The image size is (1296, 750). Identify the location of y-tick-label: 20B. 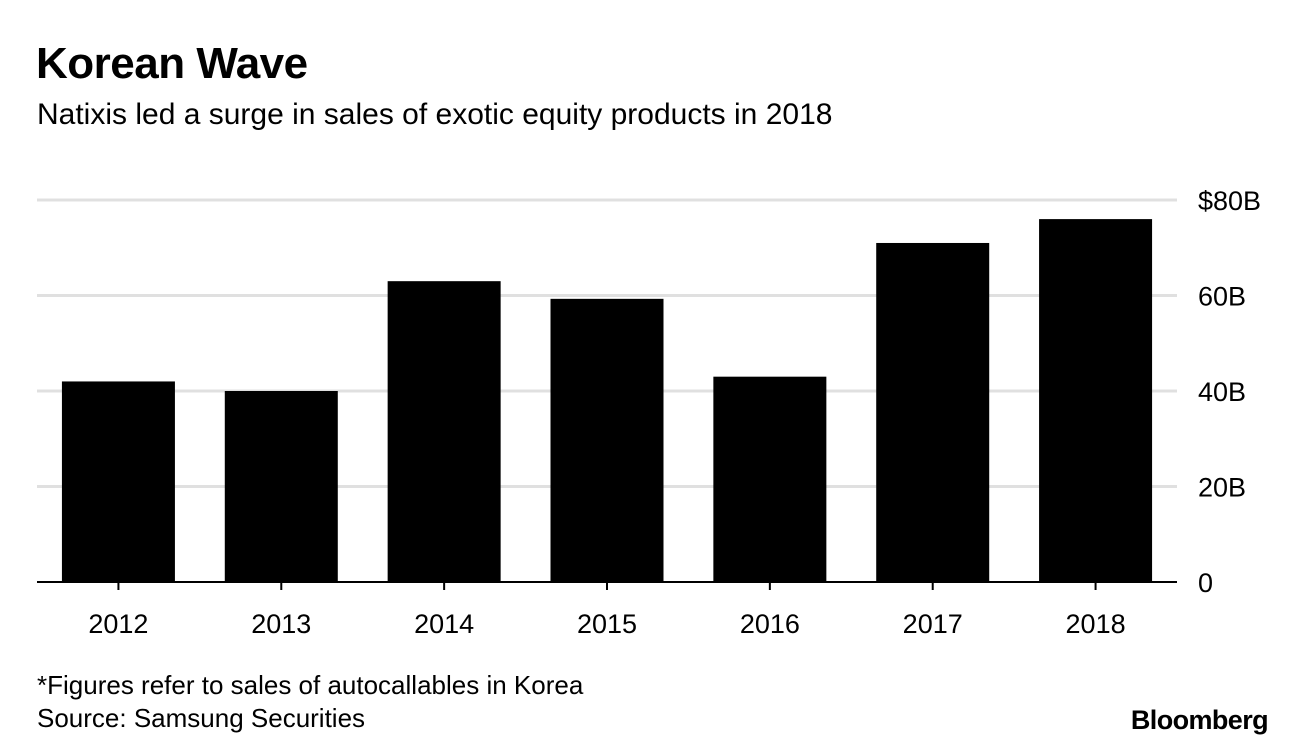
(1222, 488).